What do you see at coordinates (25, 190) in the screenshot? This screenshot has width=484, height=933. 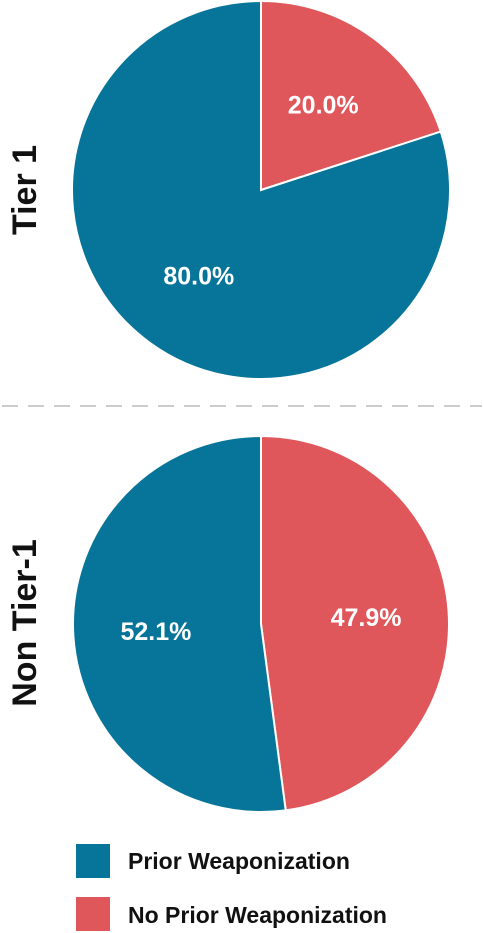 I see `tier1-row-label: Tier 1` at bounding box center [25, 190].